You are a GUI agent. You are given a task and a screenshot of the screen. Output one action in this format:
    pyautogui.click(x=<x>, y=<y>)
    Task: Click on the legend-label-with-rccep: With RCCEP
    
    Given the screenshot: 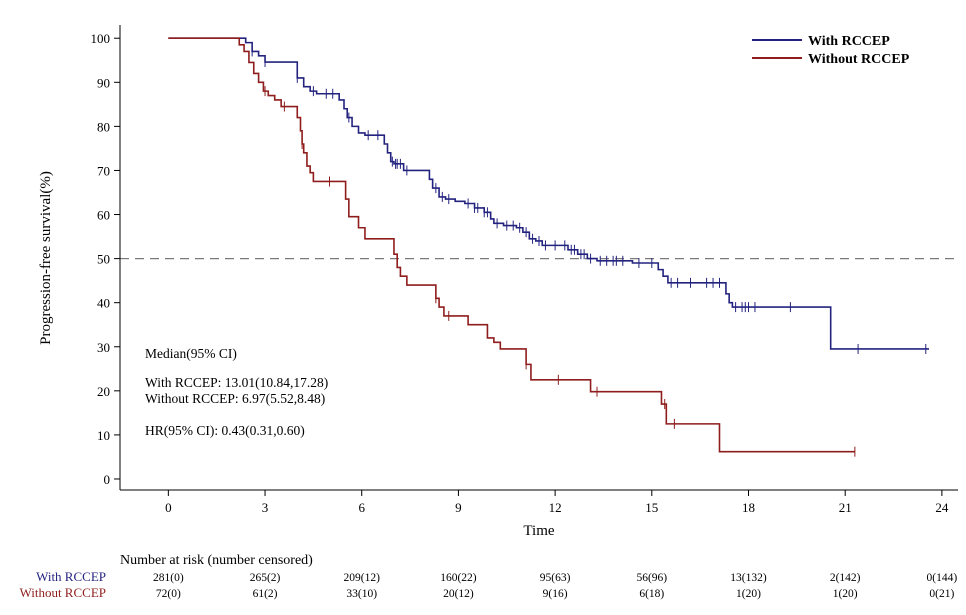 What is the action you would take?
    pyautogui.click(x=849, y=41)
    